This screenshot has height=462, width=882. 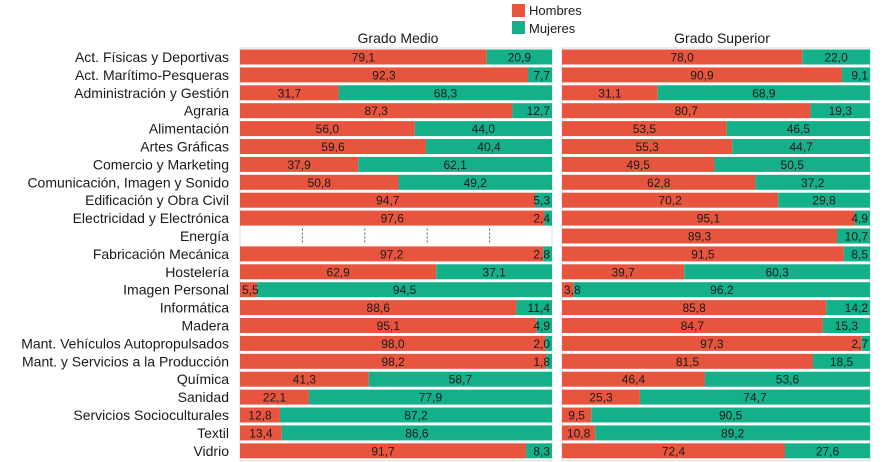 What do you see at coordinates (204, 236) in the screenshot?
I see `category-label-energia: Energía` at bounding box center [204, 236].